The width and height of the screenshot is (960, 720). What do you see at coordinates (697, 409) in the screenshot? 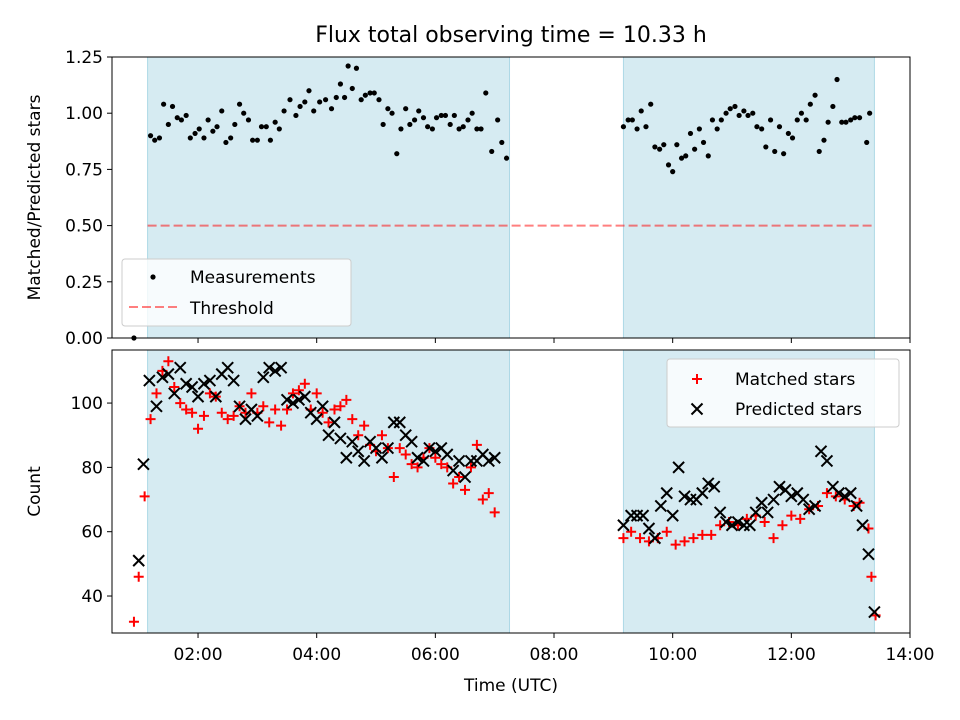
I see `legend-predicted-marker` at bounding box center [697, 409].